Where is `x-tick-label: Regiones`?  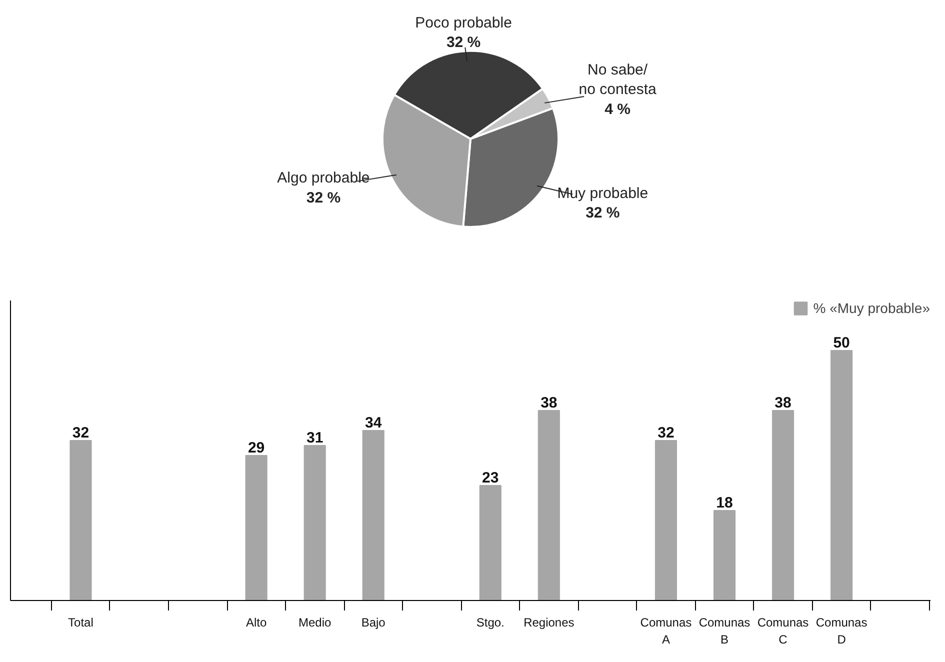
x-tick-label: Regiones is located at coordinates (549, 623).